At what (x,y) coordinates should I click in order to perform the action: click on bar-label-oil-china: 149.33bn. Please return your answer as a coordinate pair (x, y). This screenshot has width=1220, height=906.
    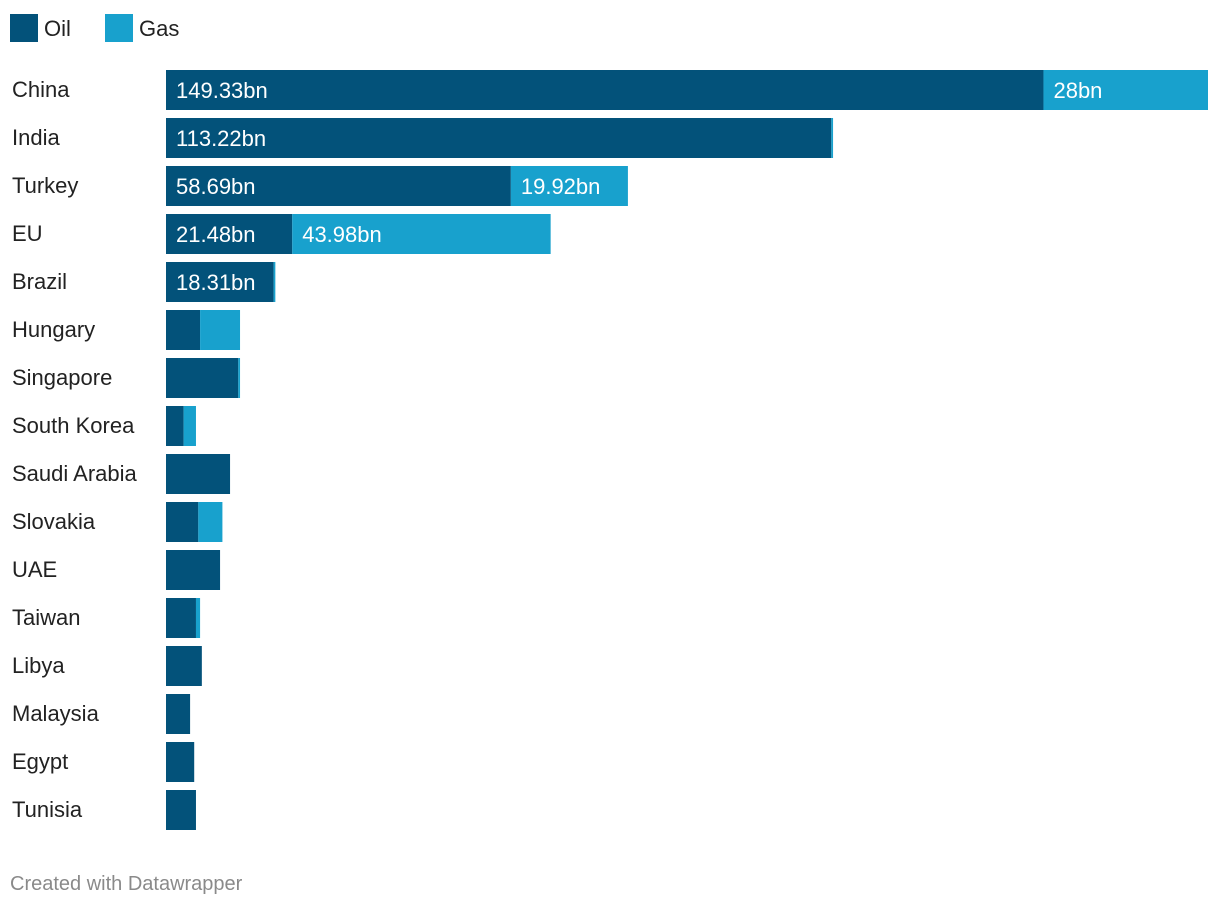
    Looking at the image, I should click on (222, 90).